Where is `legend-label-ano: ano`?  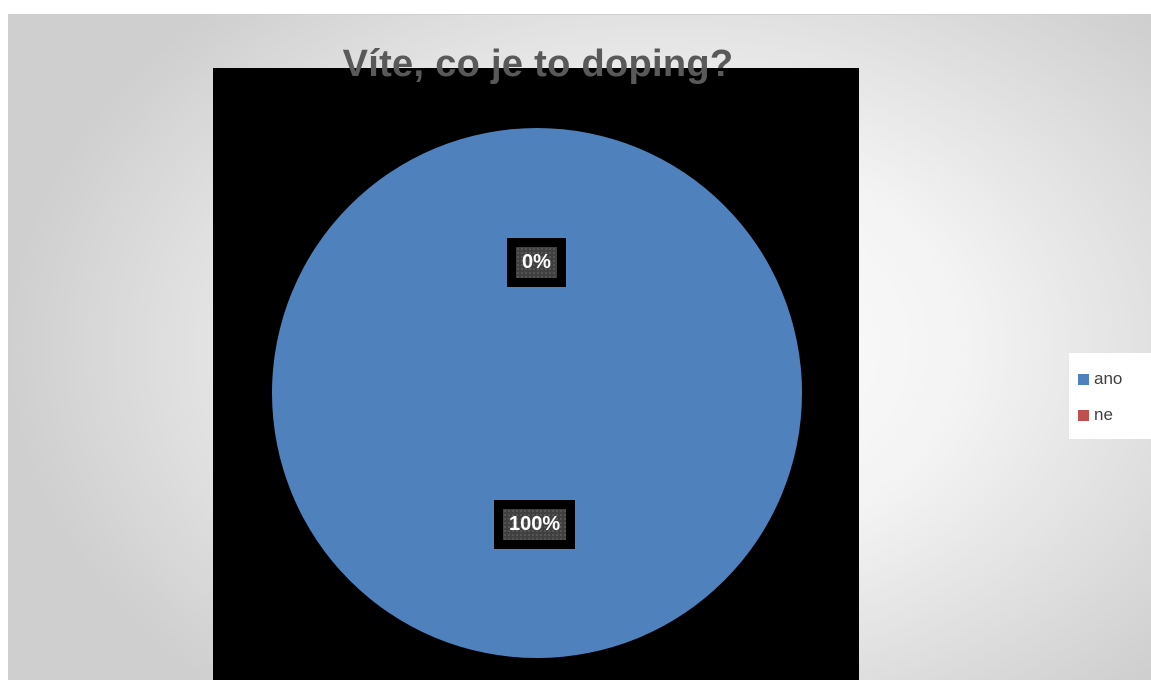
legend-label-ano: ano is located at coordinates (1108, 378).